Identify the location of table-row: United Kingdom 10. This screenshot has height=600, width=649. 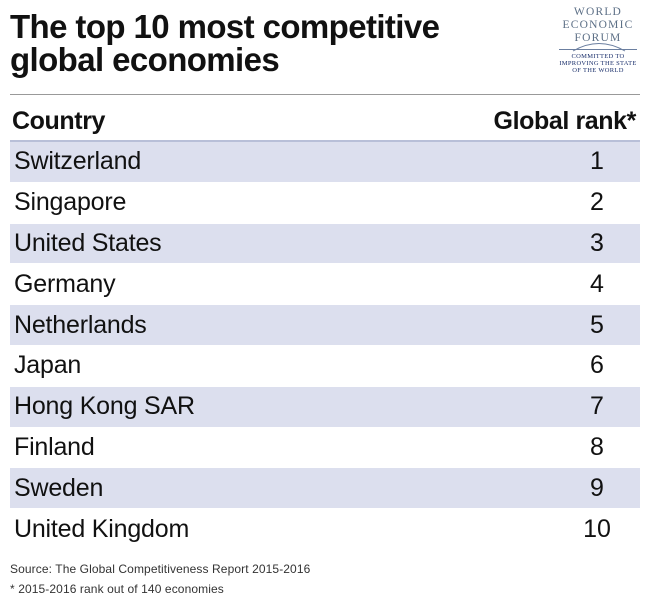
(325, 529).